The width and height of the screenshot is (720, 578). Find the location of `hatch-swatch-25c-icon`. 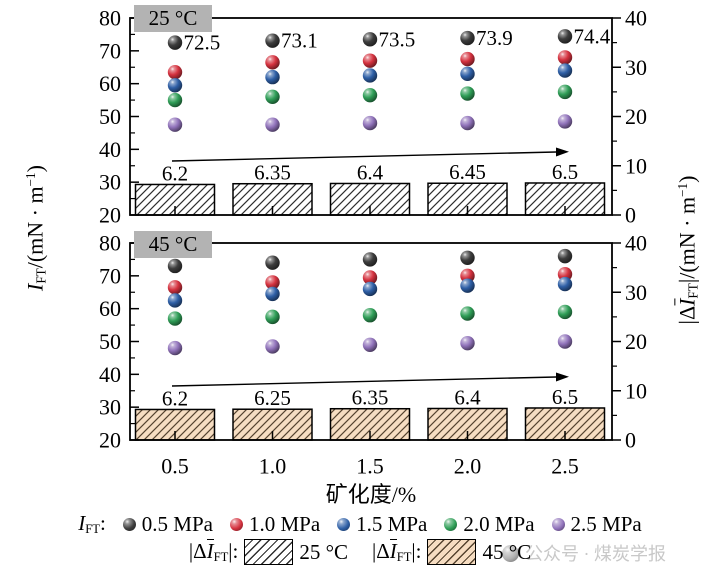

hatch-swatch-25c-icon is located at coordinates (269, 552).